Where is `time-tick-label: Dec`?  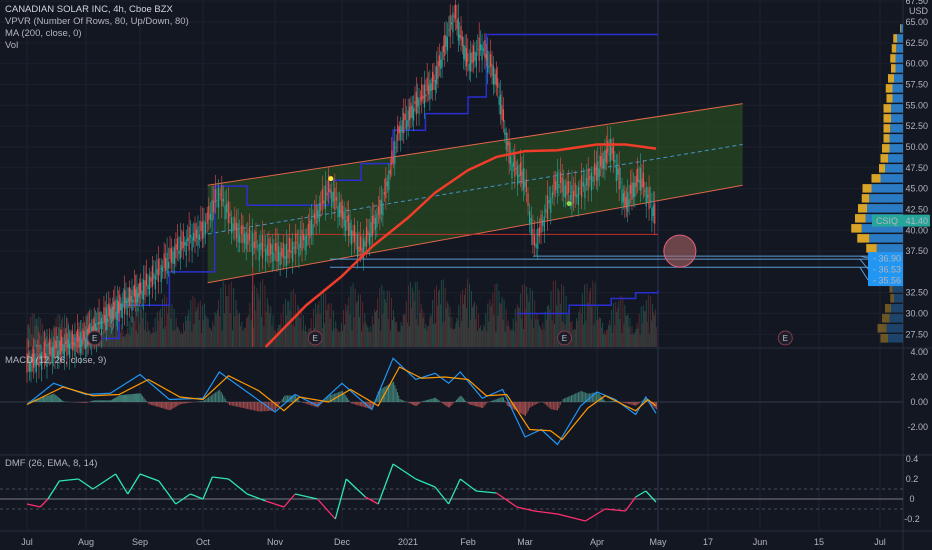
time-tick-label: Dec is located at coordinates (342, 542).